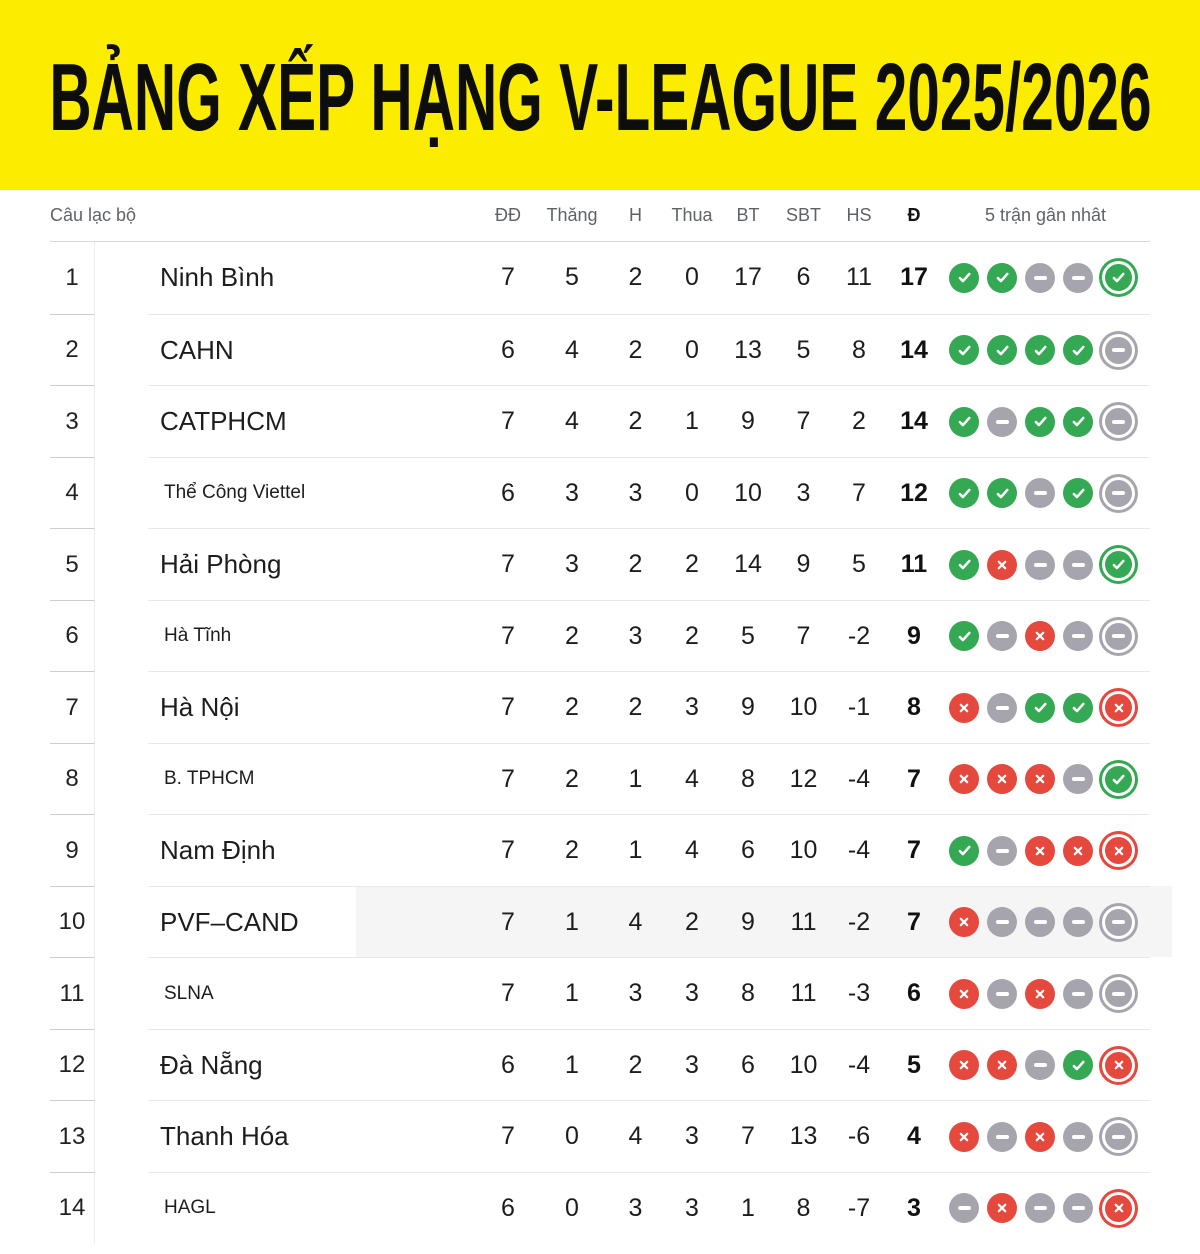  Describe the element at coordinates (600, 779) in the screenshot. I see `table-row: 8 B. TPHCM 7 2 1 4 8 12 -4 7` at that location.